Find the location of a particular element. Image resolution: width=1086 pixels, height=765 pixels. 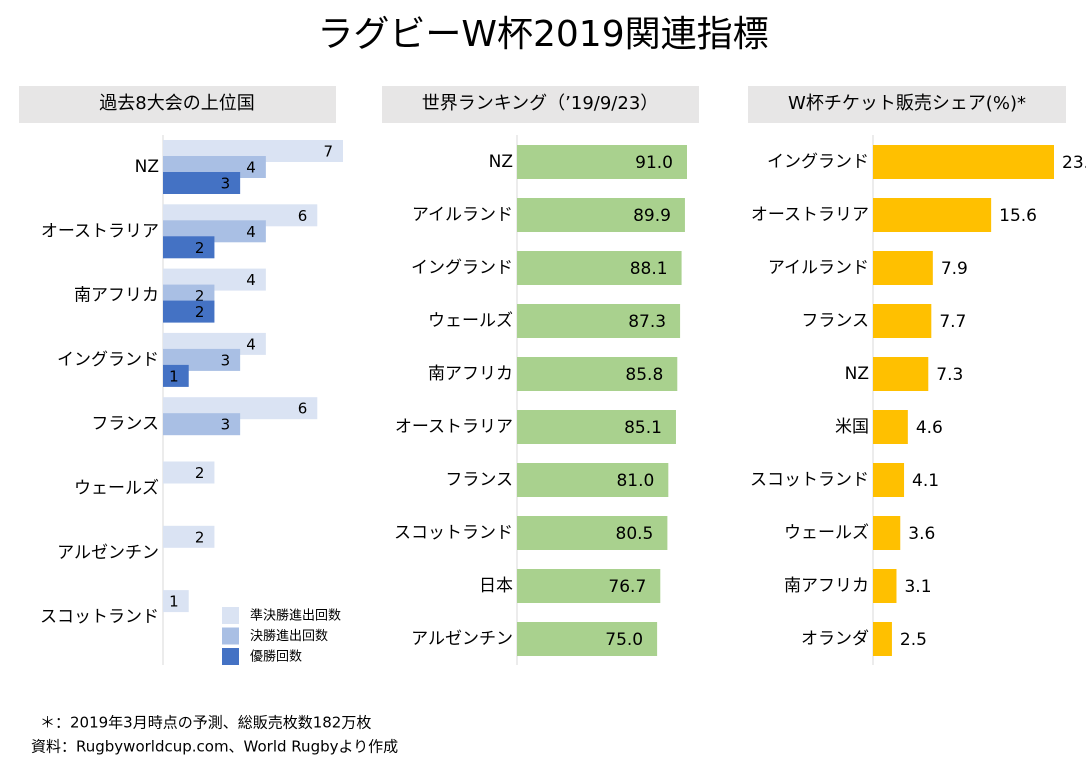

value-label: 80.5 is located at coordinates (635, 534).